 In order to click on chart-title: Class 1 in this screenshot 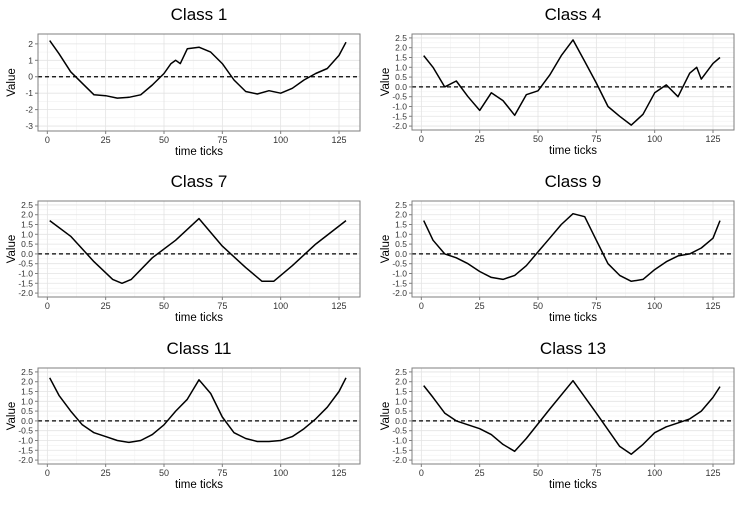, I will do `click(199, 14)`.